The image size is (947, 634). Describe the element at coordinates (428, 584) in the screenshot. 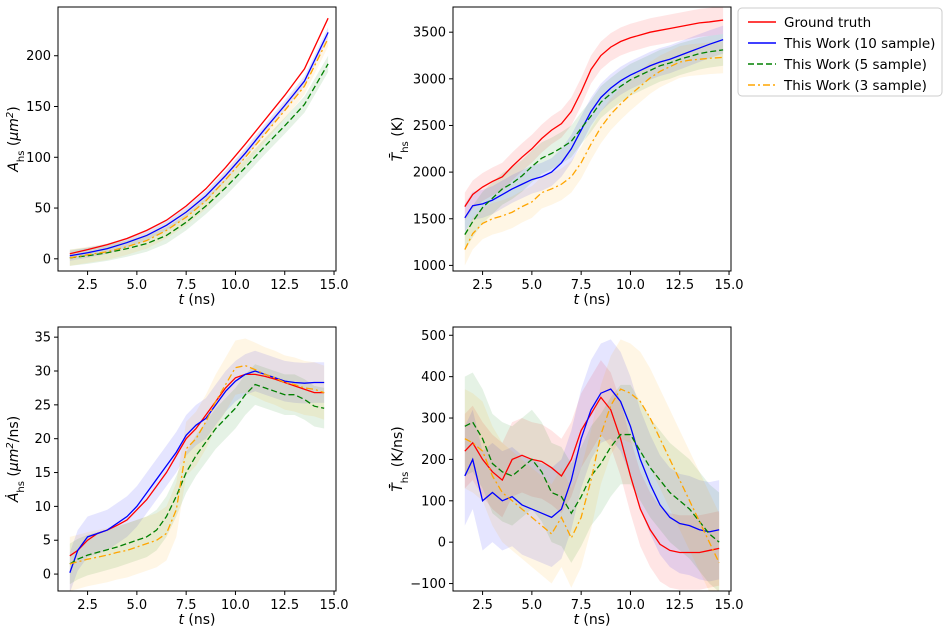

I see `y-tick-label: −100` at that location.